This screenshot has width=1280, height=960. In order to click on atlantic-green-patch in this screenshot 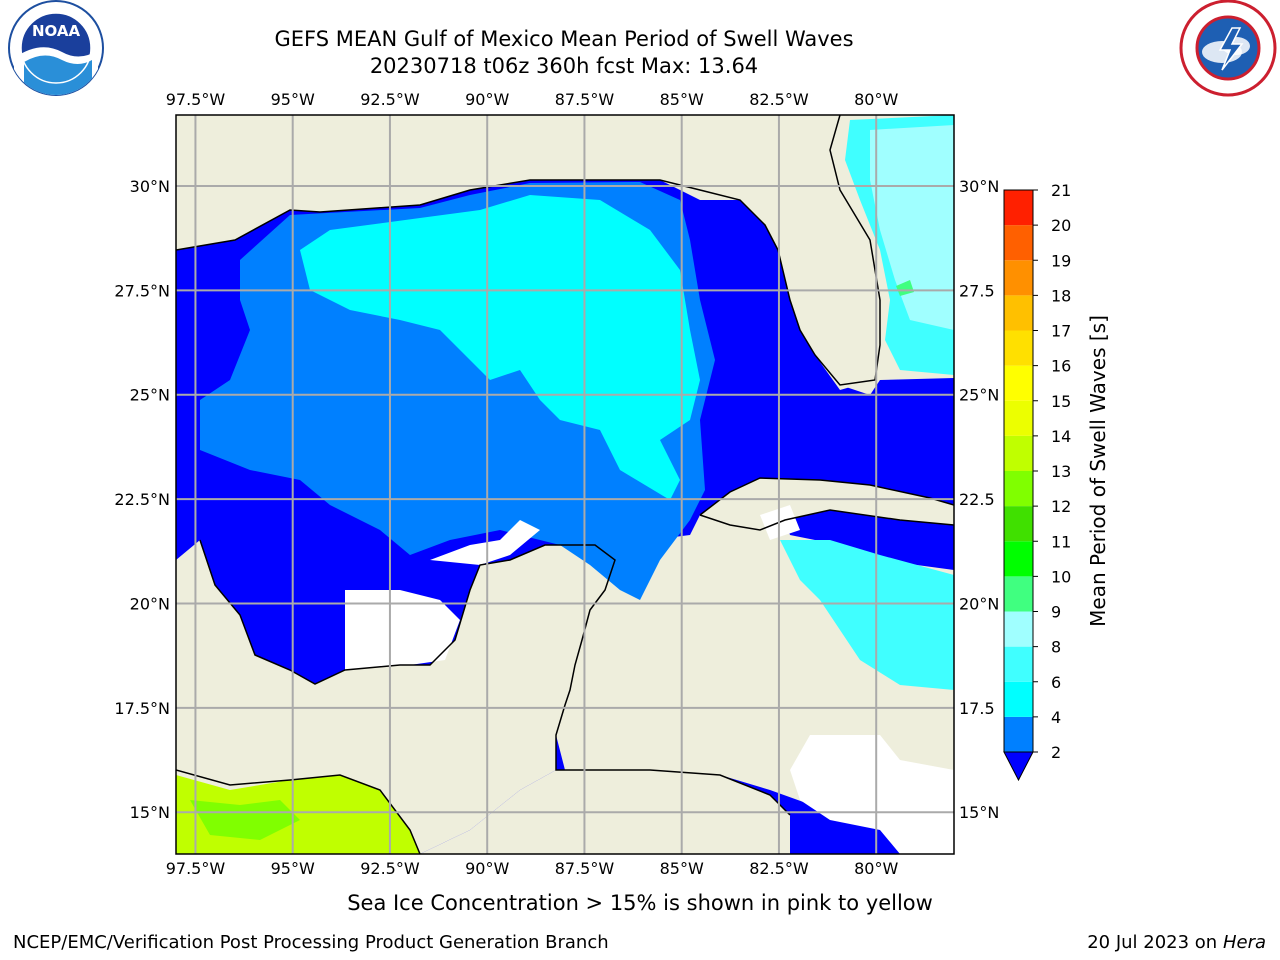, I will do `click(905, 288)`.